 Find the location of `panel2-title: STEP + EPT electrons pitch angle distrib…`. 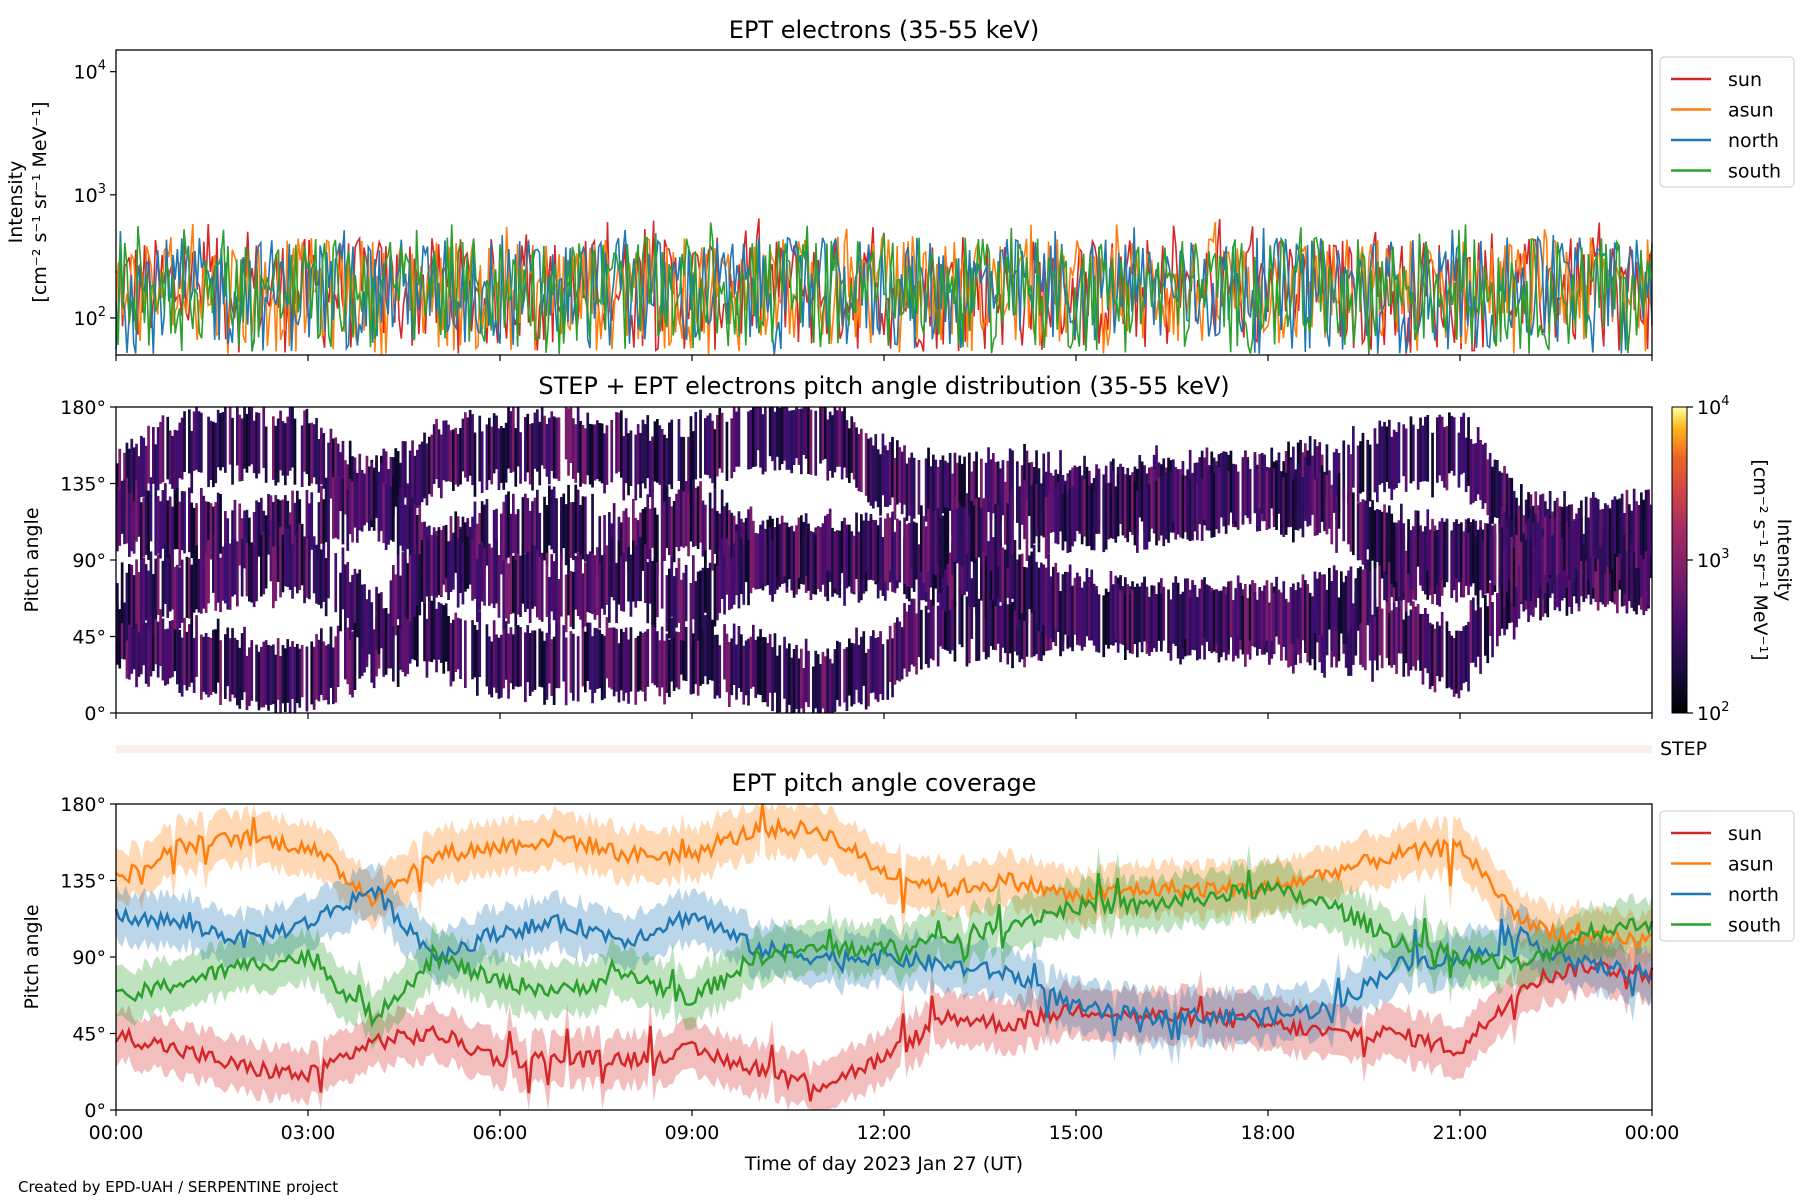

panel2-title: STEP + EPT electrons pitch angle distrib… is located at coordinates (883, 386).